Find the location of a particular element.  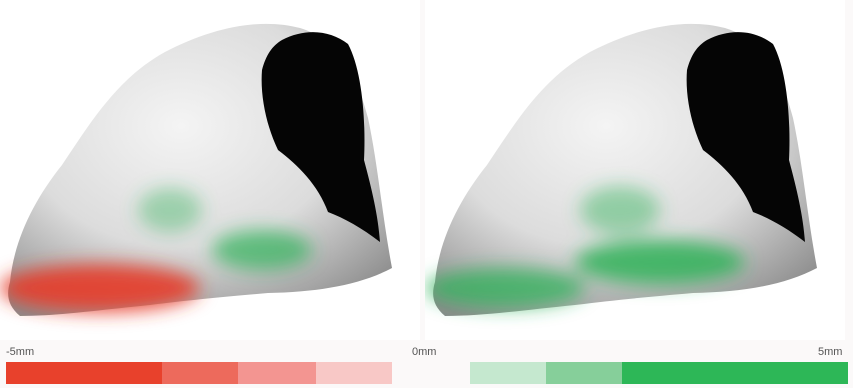

scale-min-label: -5mm is located at coordinates (20, 352).